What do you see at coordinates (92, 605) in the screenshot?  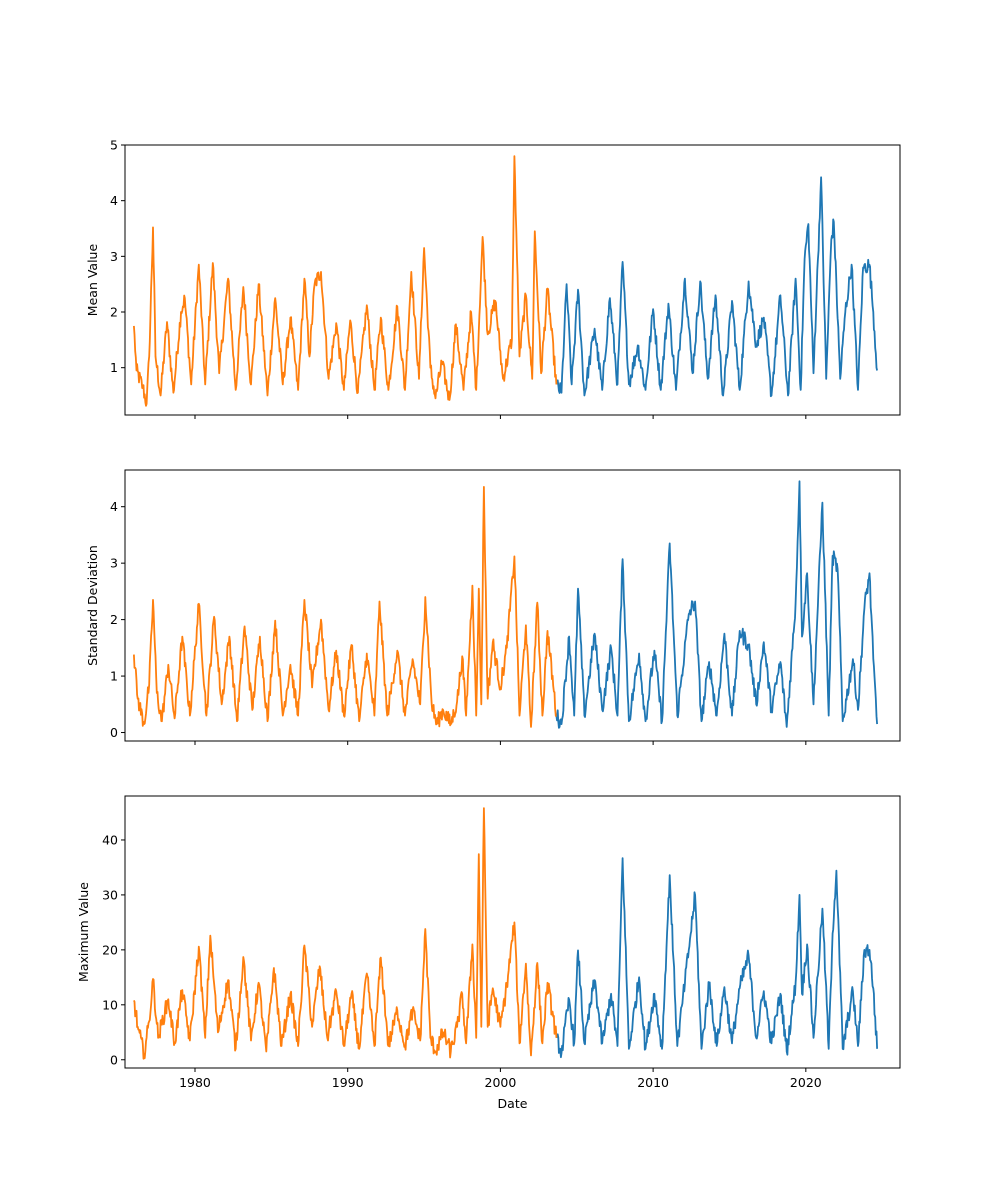 I see `y-axis-label: Standard Deviation` at bounding box center [92, 605].